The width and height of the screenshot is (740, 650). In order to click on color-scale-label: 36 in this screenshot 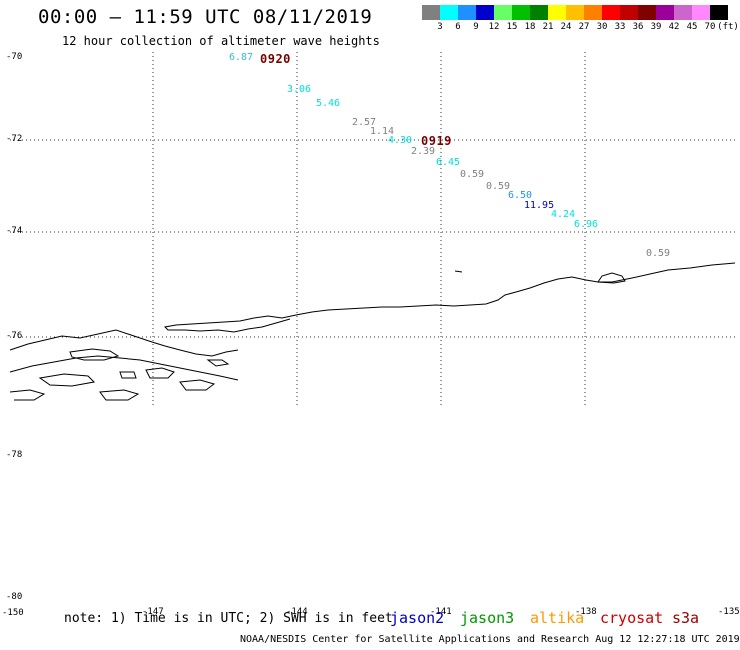, I will do `click(638, 27)`.